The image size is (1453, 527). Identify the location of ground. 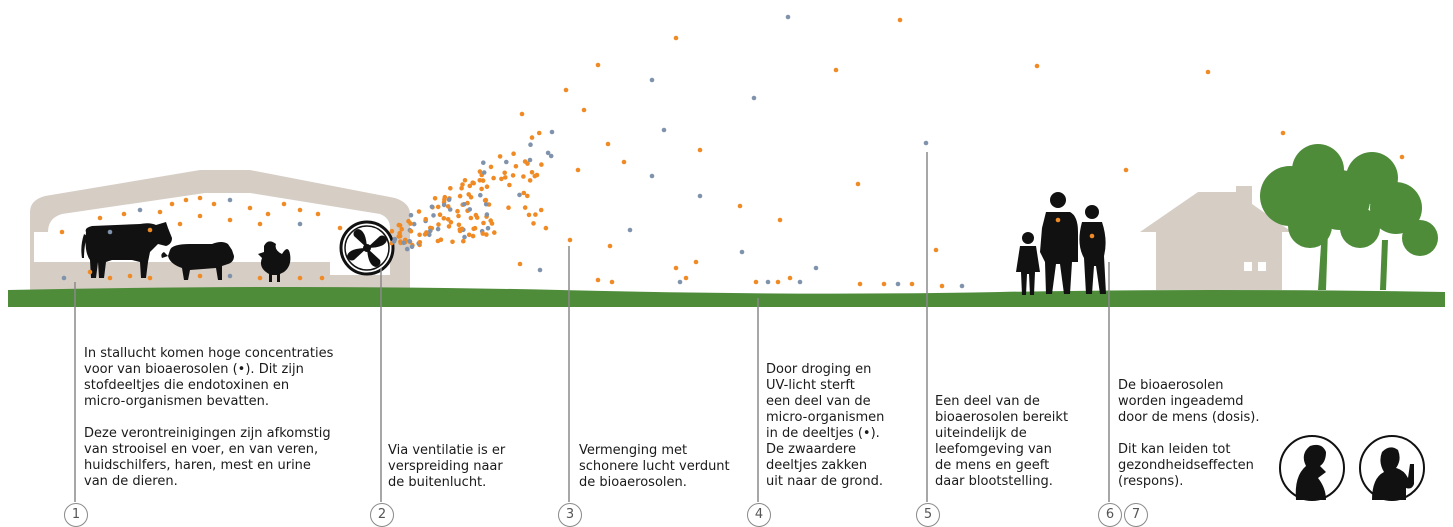
(726, 297).